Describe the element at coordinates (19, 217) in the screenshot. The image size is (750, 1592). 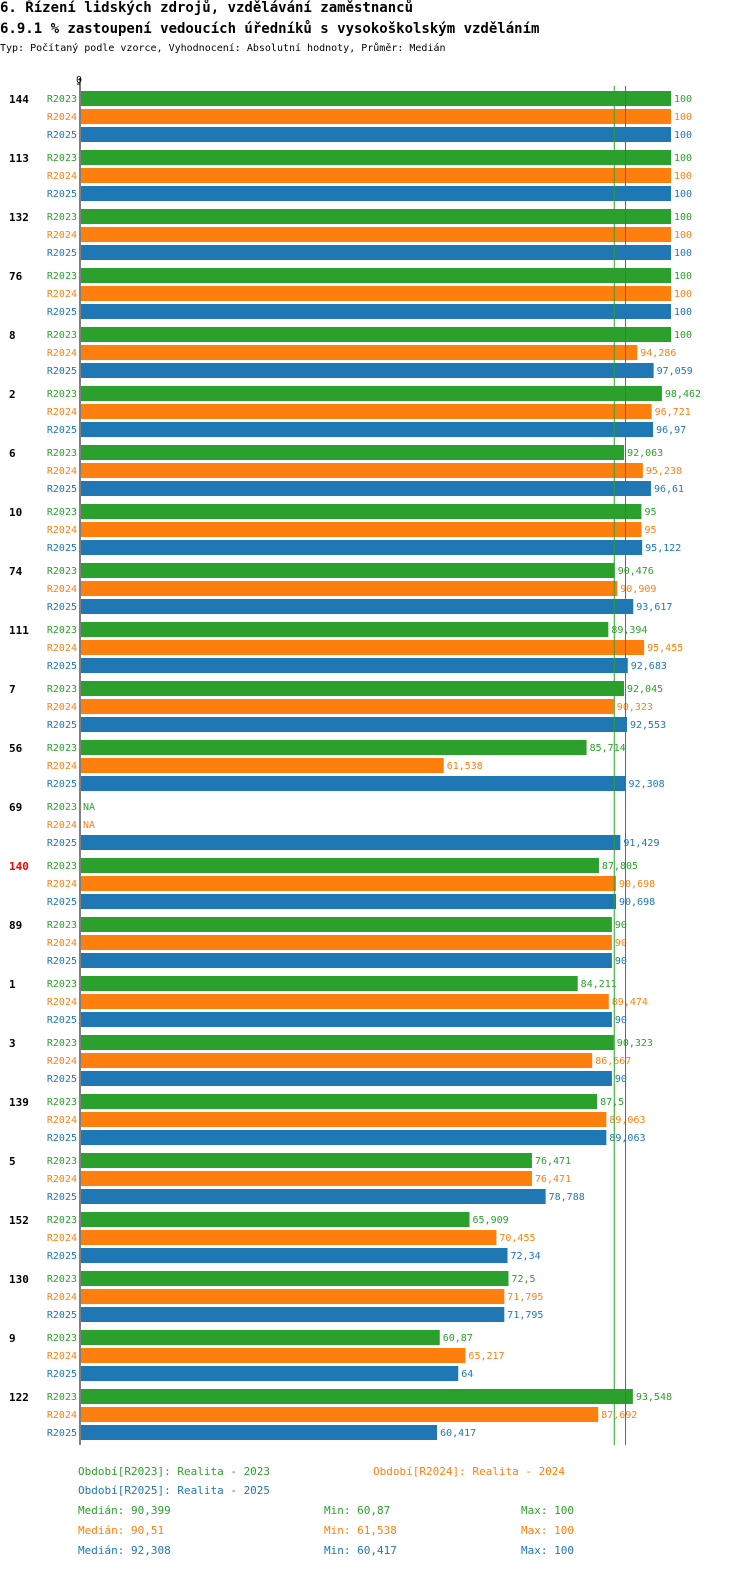
I see `category-label: 132` at that location.